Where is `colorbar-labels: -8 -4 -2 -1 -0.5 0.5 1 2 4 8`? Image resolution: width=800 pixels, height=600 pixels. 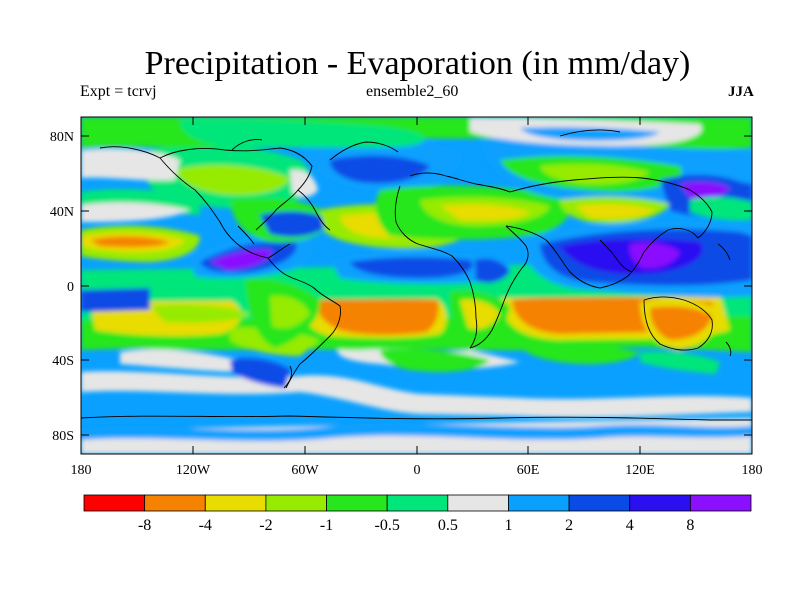
colorbar-labels: -8 -4 -2 -1 -0.5 0.5 1 2 4 8 is located at coordinates (416, 525).